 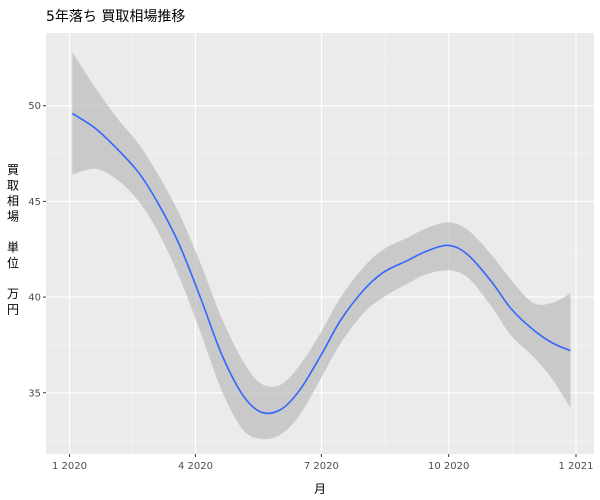 I want to click on x-axis: 1 2020 4 2020 7 2020 10 2020 1 2021, so click(x=323, y=463).